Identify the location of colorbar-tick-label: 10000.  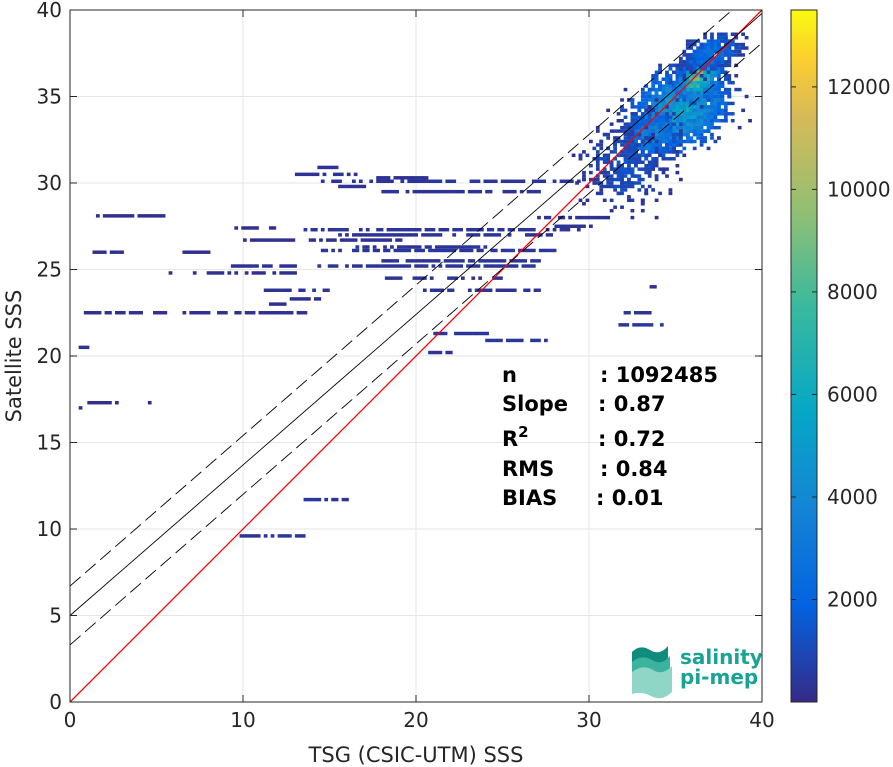
(859, 189).